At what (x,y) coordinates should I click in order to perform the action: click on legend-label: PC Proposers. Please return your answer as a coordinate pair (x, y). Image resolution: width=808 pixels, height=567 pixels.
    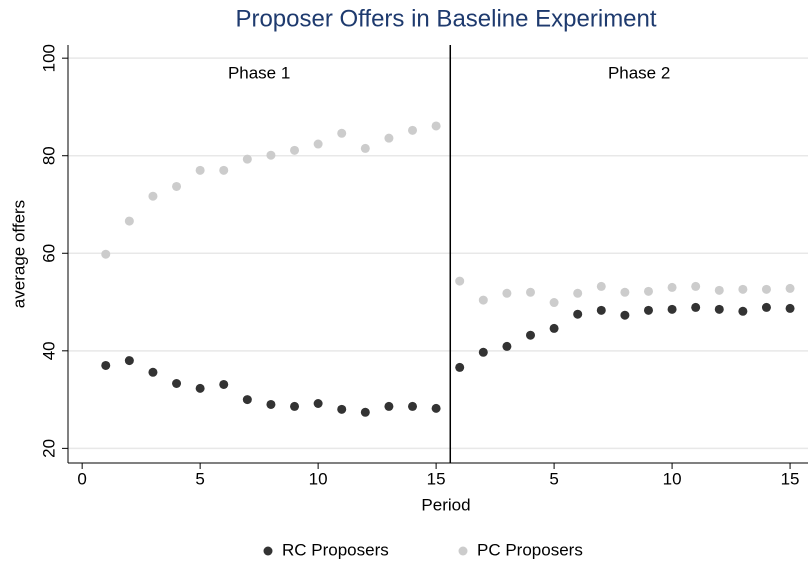
    Looking at the image, I should click on (530, 549).